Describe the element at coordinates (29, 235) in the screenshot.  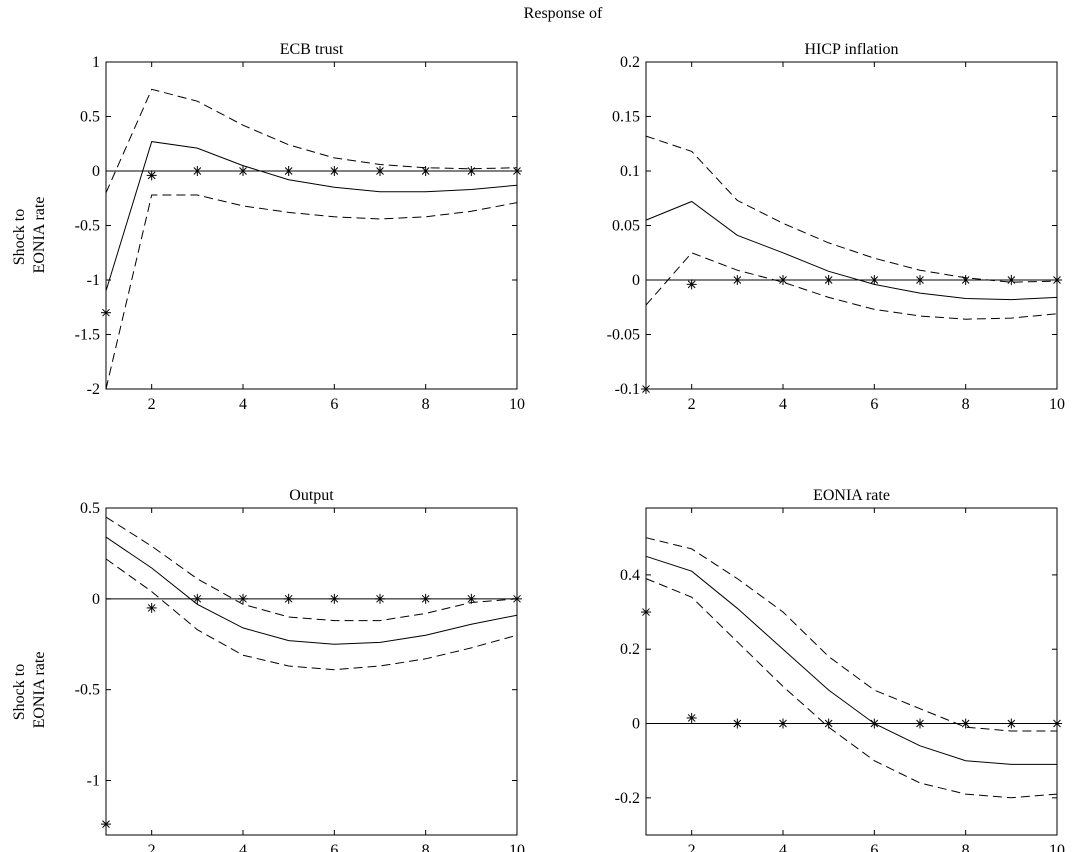
I see `row-label-top: Shock to EONIA rate` at that location.